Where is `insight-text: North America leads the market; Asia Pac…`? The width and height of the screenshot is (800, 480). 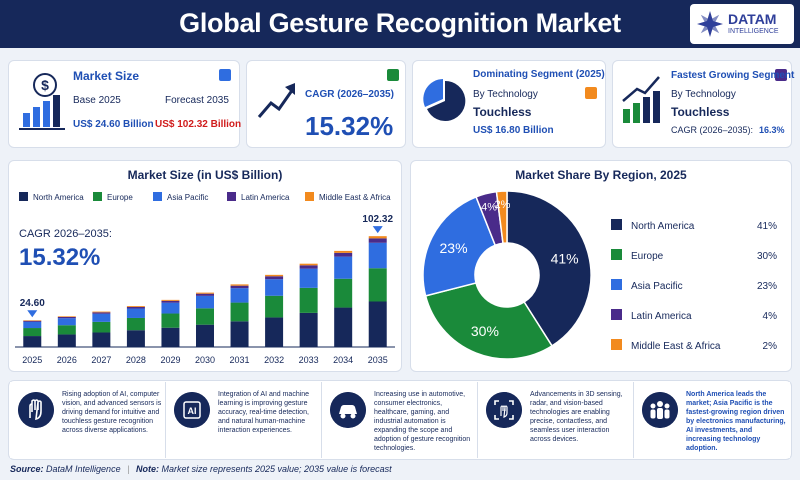 insight-text: North America leads the market; Asia Pac… is located at coordinates (736, 421).